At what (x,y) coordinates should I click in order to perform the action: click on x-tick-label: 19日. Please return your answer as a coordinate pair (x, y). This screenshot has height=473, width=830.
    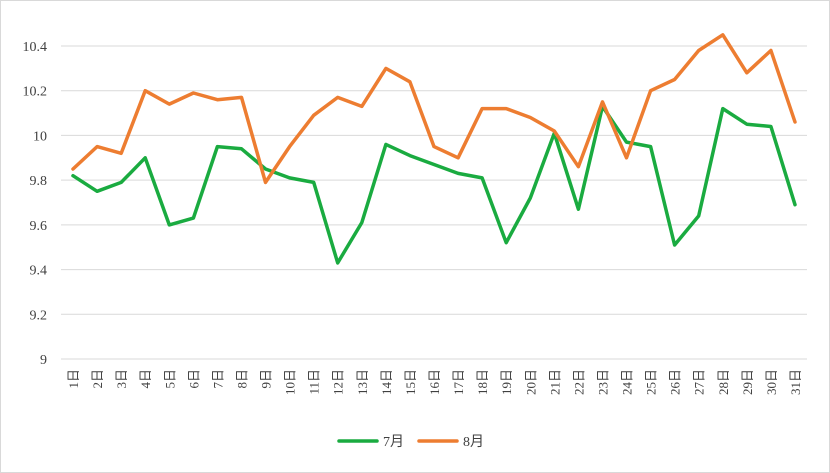
    Looking at the image, I should click on (506, 382).